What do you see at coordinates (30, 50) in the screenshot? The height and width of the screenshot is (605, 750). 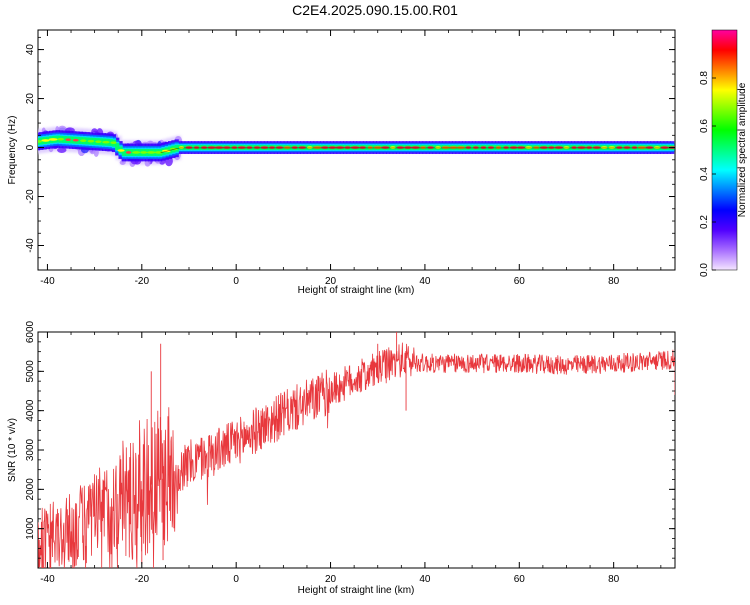 I see `y-tick-label: 40` at bounding box center [30, 50].